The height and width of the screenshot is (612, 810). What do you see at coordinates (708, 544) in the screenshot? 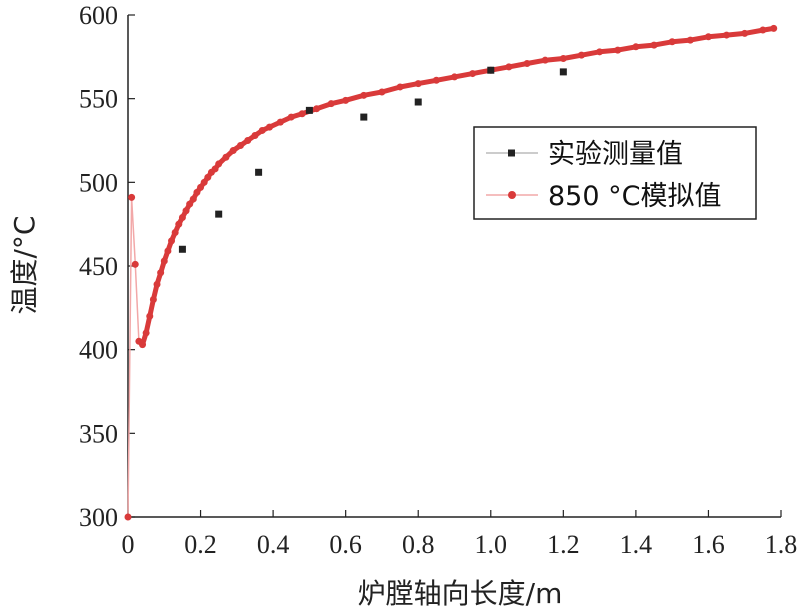
I see `x-tick-label: 1.6` at bounding box center [708, 544].